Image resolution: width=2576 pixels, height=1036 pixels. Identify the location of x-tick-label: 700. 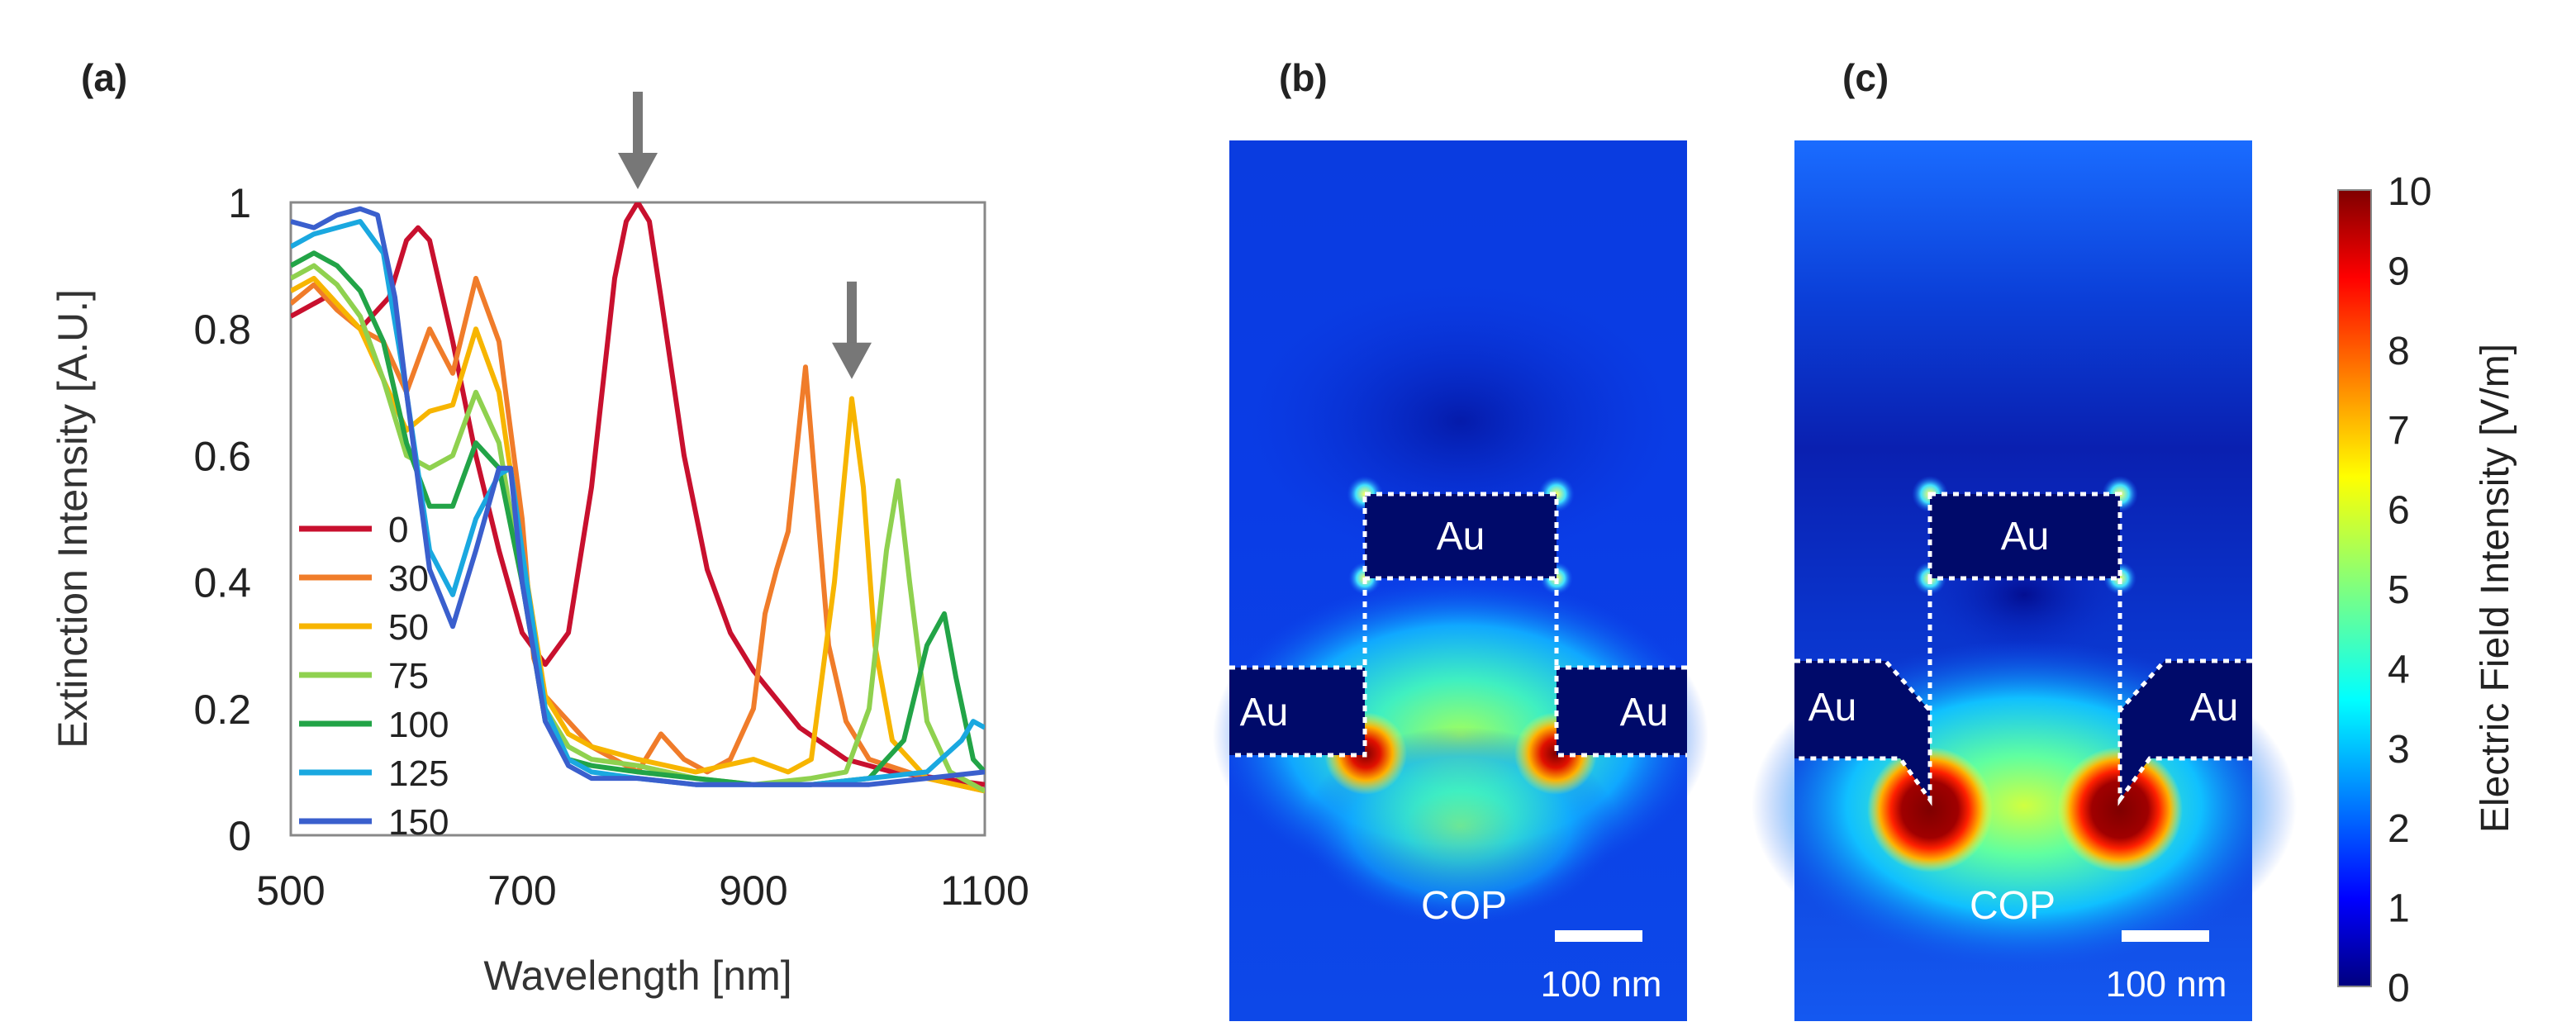
(521, 890).